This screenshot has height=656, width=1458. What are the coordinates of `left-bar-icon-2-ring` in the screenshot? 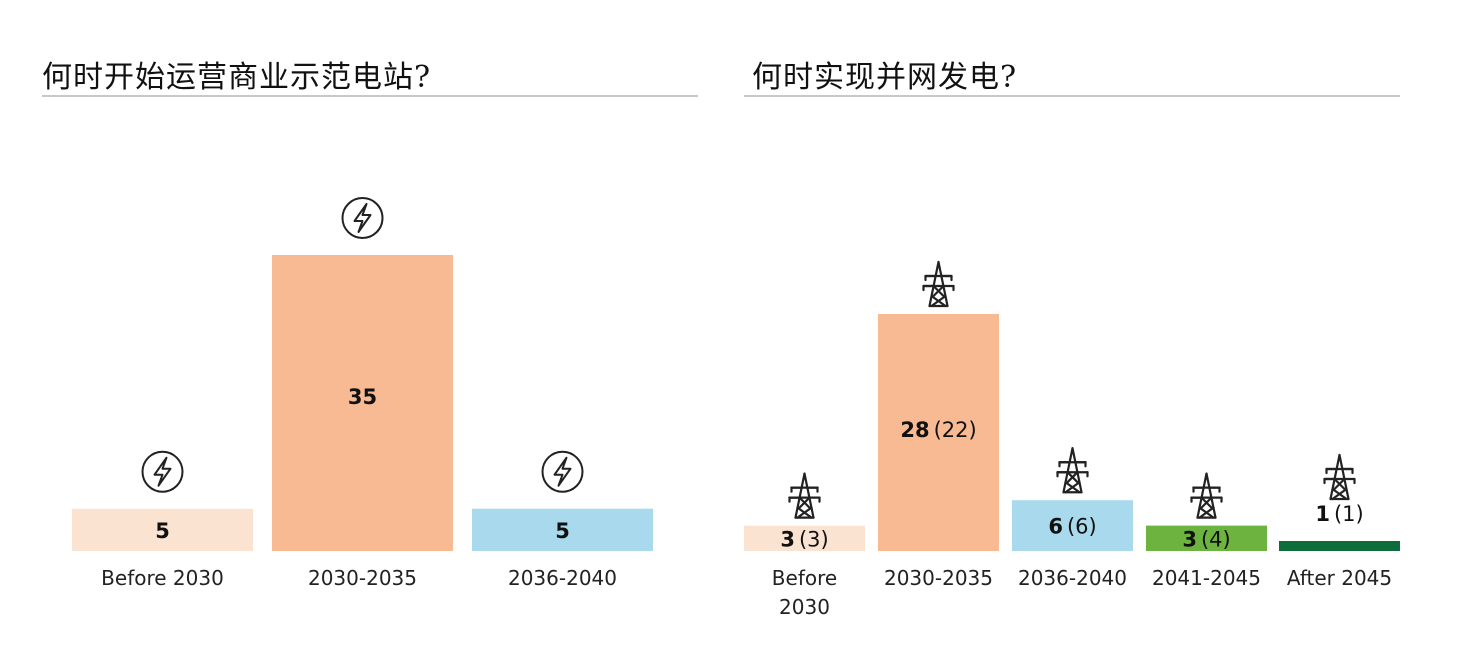 It's located at (562, 471).